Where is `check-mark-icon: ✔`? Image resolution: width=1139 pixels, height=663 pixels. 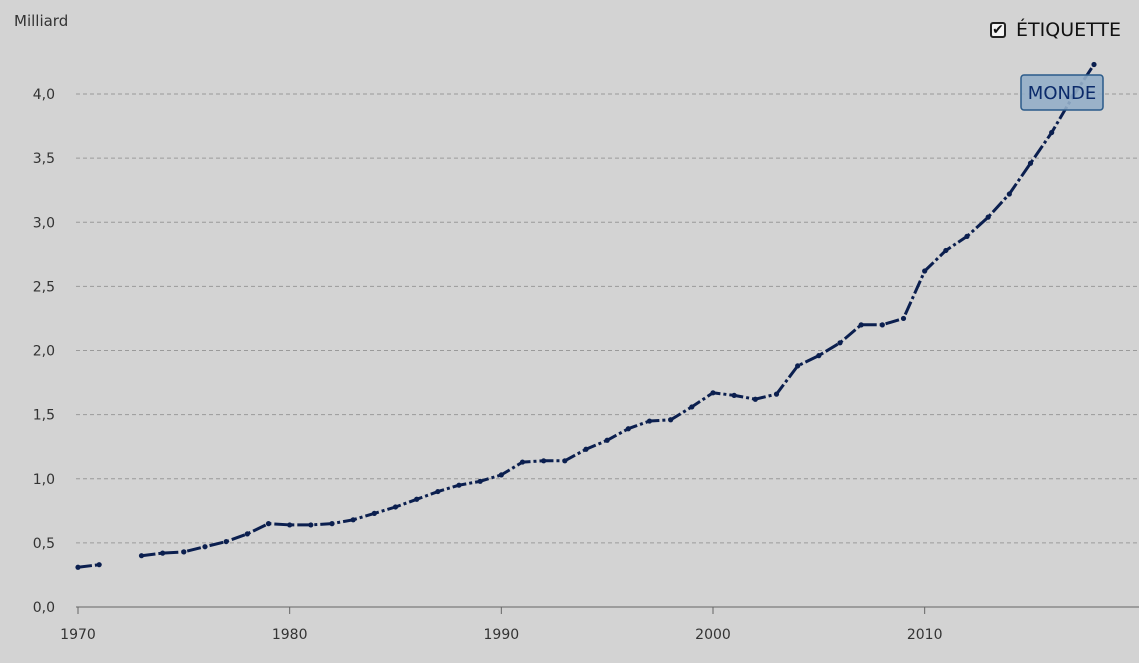
check-mark-icon: ✔ is located at coordinates (998, 30).